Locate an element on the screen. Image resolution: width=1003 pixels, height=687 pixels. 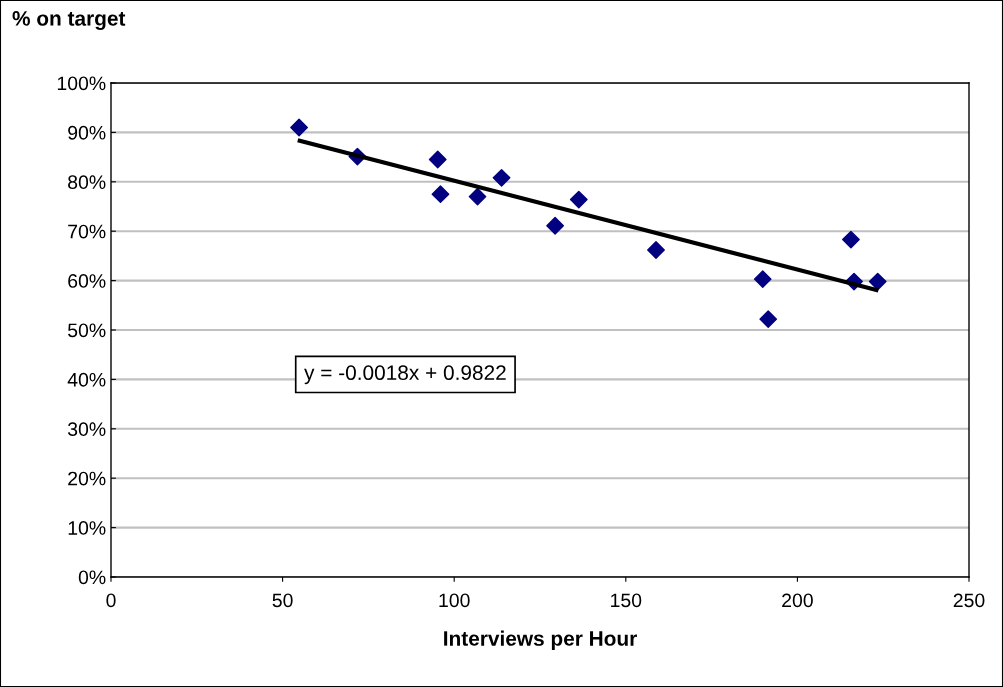
x-tick-label: 50 is located at coordinates (282, 600).